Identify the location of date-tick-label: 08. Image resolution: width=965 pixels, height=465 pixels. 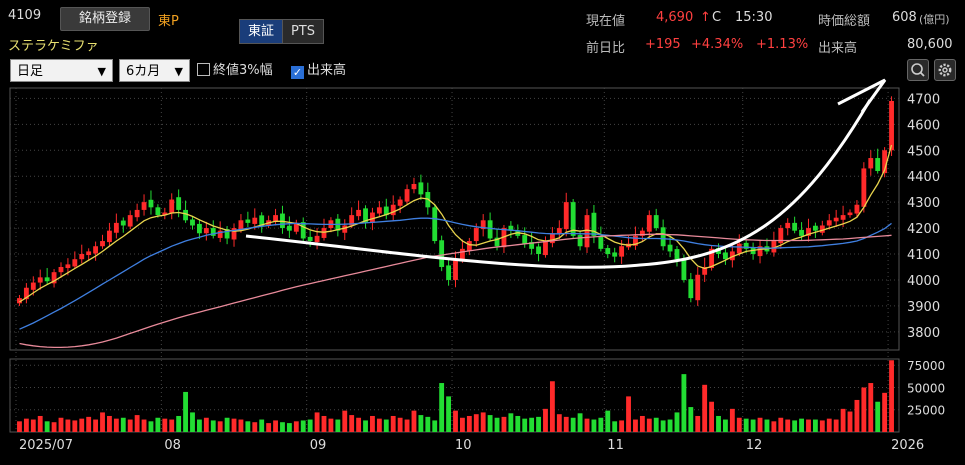
(172, 445).